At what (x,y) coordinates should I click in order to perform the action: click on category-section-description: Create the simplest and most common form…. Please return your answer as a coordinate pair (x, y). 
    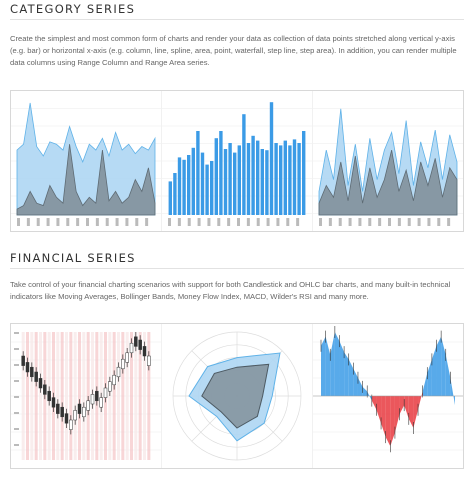
    Looking at the image, I should click on (233, 50).